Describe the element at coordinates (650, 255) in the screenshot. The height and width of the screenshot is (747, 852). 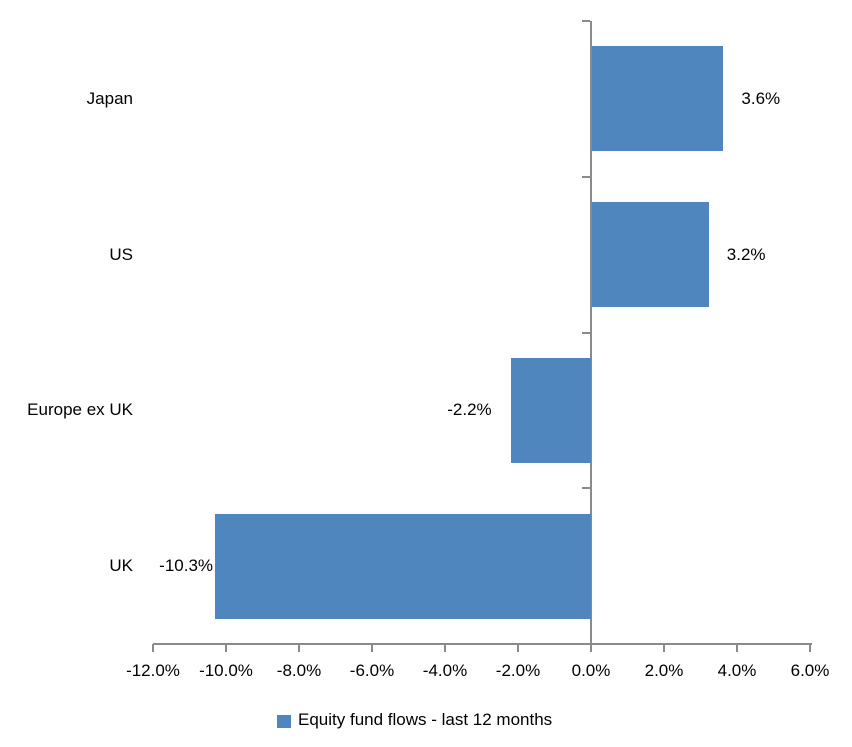
I see `bar-us` at that location.